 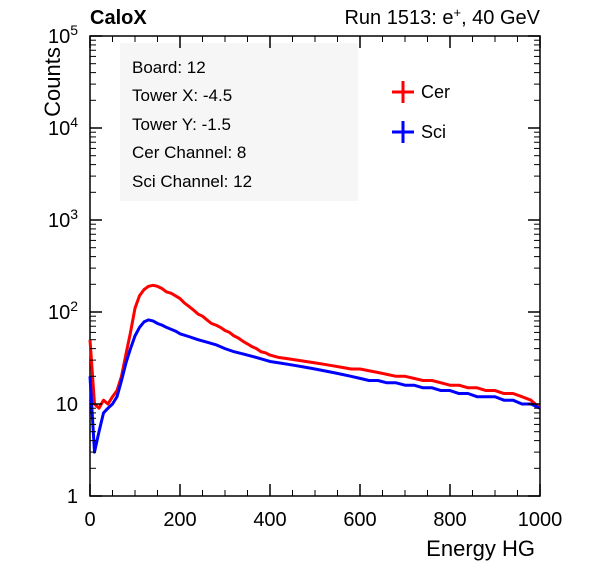 What do you see at coordinates (74, 30) in the screenshot?
I see `y-tick-label-exponent: 5` at bounding box center [74, 30].